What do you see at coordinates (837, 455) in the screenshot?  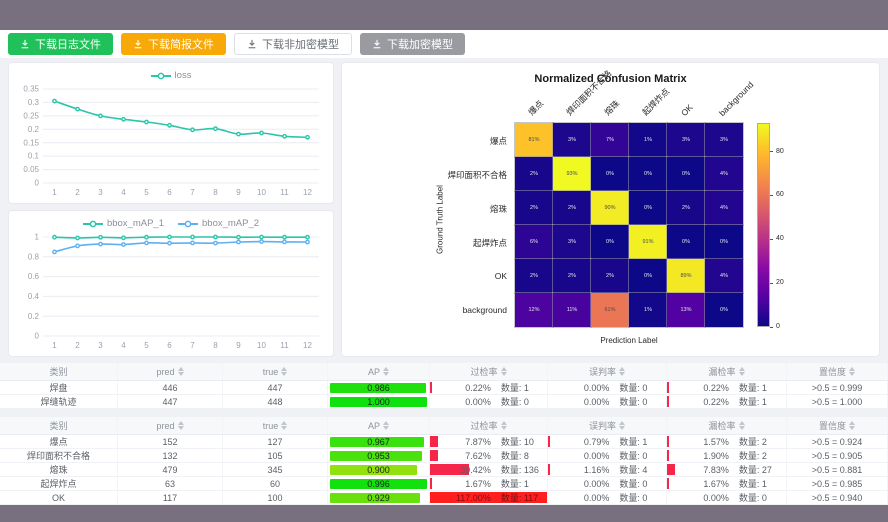 I see `confidence-cell: >0.5 = 0.905` at bounding box center [837, 455].